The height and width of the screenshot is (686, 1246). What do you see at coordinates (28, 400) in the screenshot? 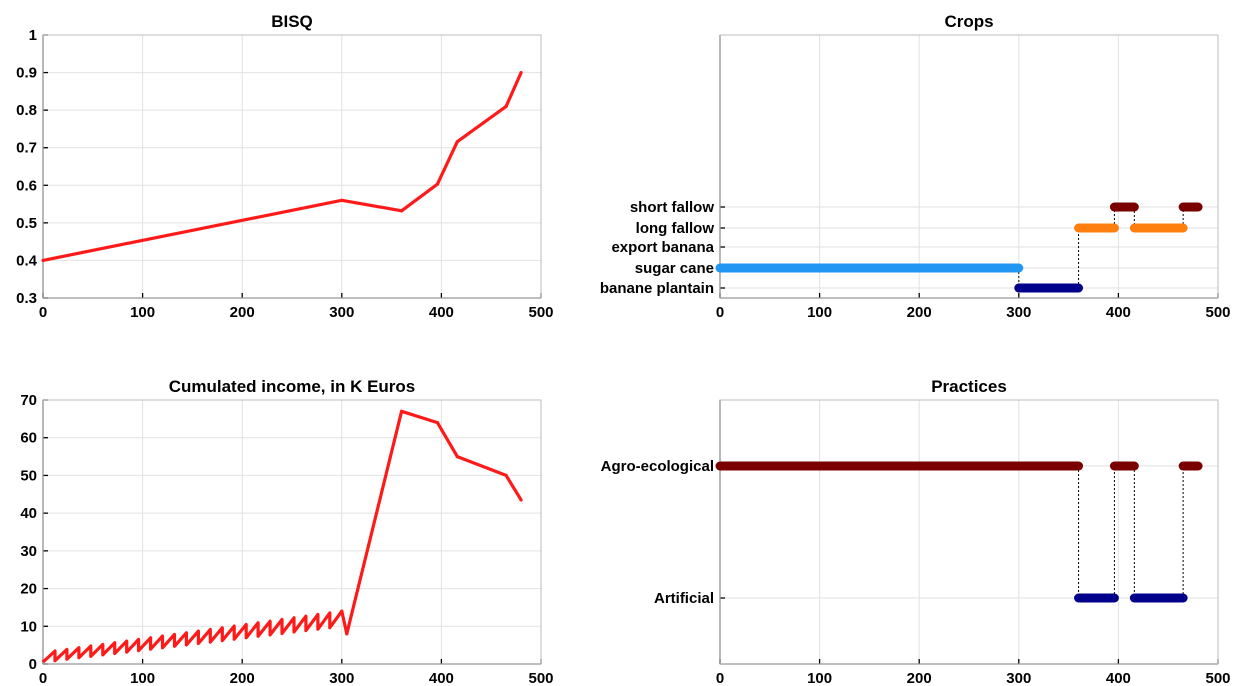
I see `y-tick-label: 70` at bounding box center [28, 400].